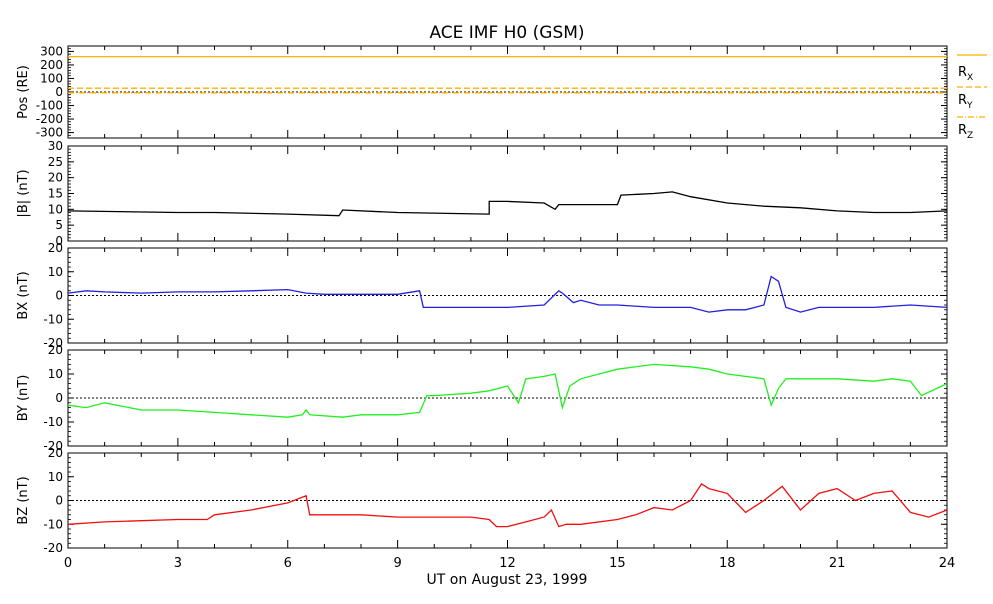  Describe the element at coordinates (55, 194) in the screenshot. I see `y-tick-label-b: 15` at that location.